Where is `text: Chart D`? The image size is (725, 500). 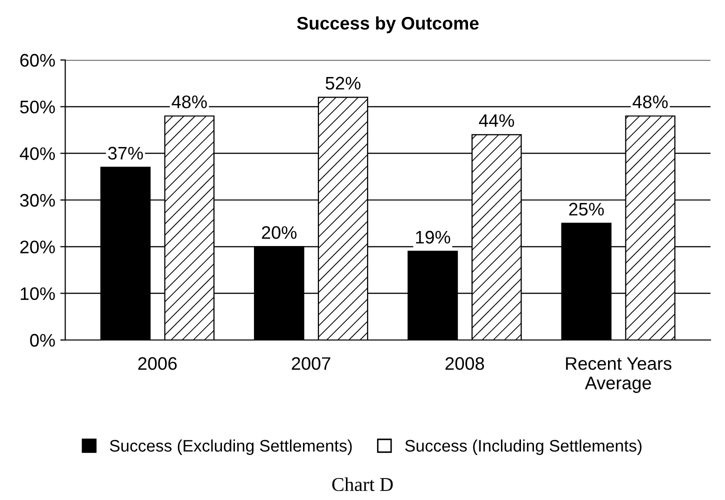
text: Chart D is located at coordinates (362, 484).